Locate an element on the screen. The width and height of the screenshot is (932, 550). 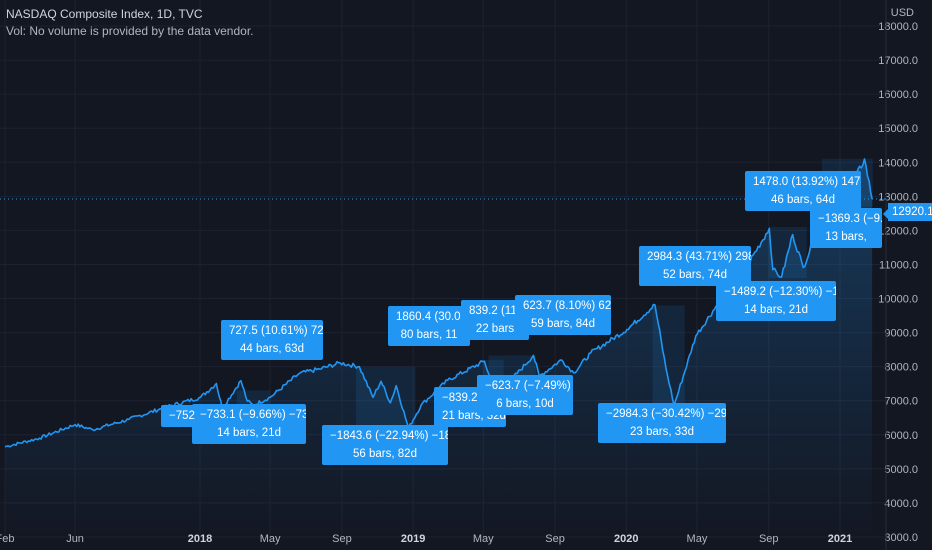
y-tick-label: 11000.0 is located at coordinates (898, 265).